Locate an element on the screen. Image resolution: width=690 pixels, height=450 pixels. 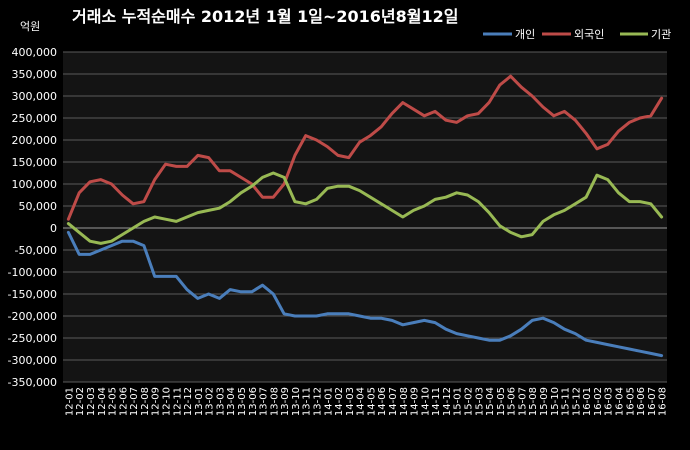
x-tick-label: 15-02 is located at coordinates (468, 401).